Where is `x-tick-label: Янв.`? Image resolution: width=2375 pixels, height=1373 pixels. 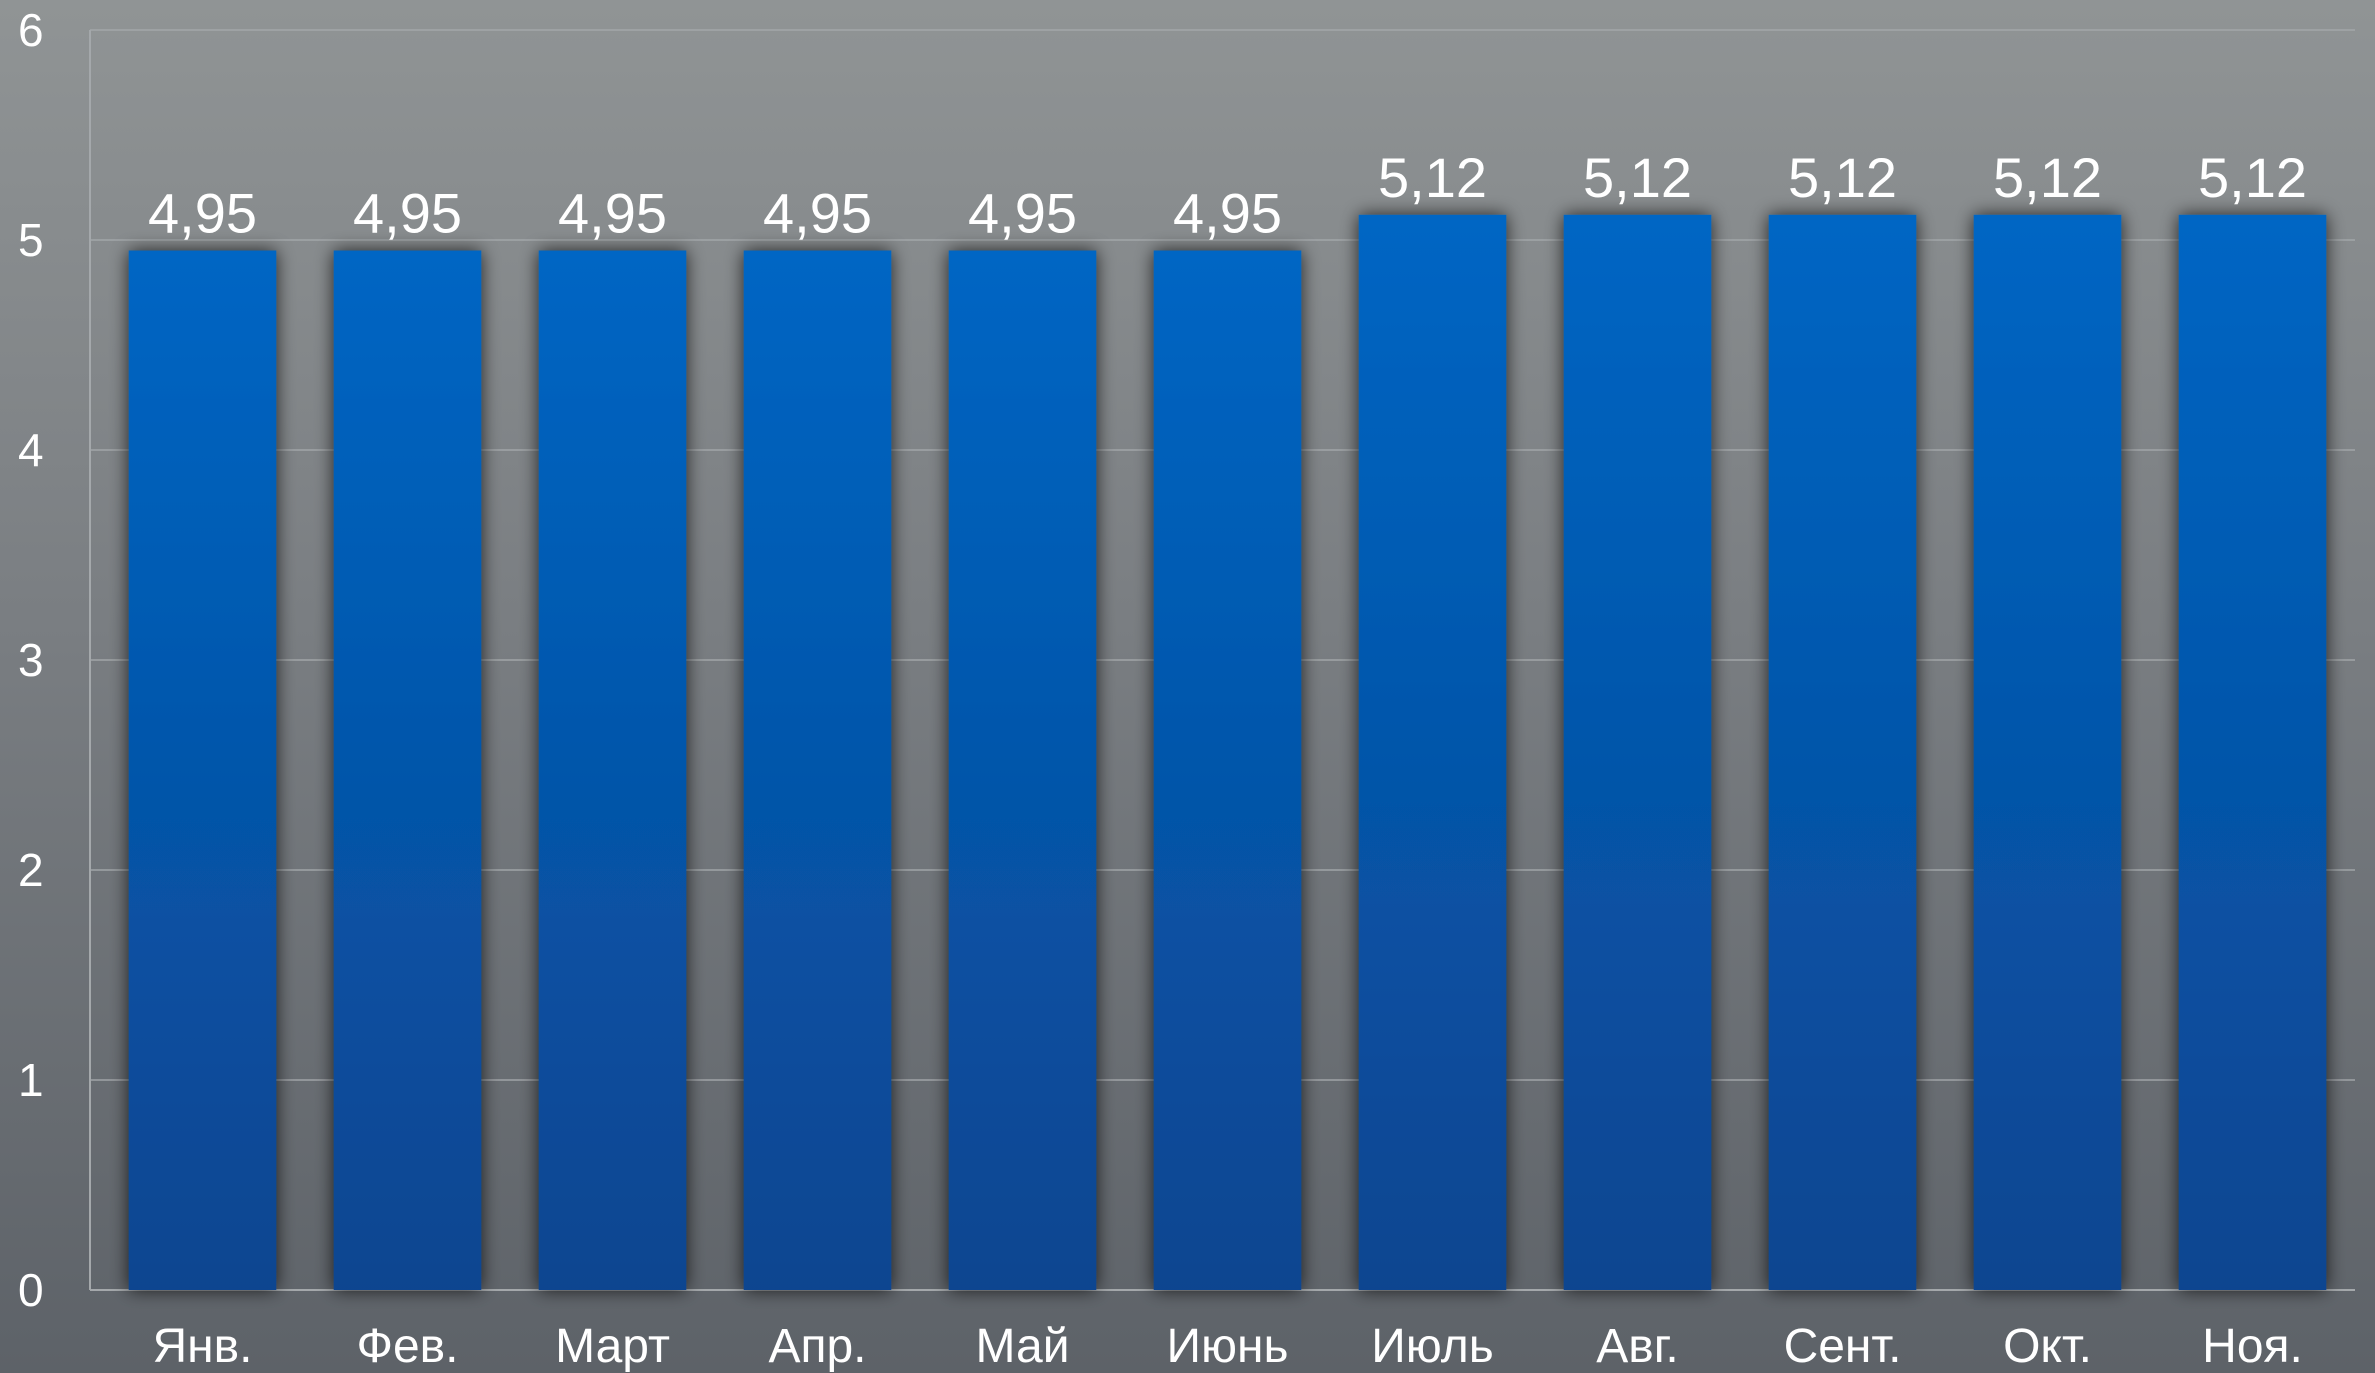
x-tick-label: Янв. is located at coordinates (202, 1346).